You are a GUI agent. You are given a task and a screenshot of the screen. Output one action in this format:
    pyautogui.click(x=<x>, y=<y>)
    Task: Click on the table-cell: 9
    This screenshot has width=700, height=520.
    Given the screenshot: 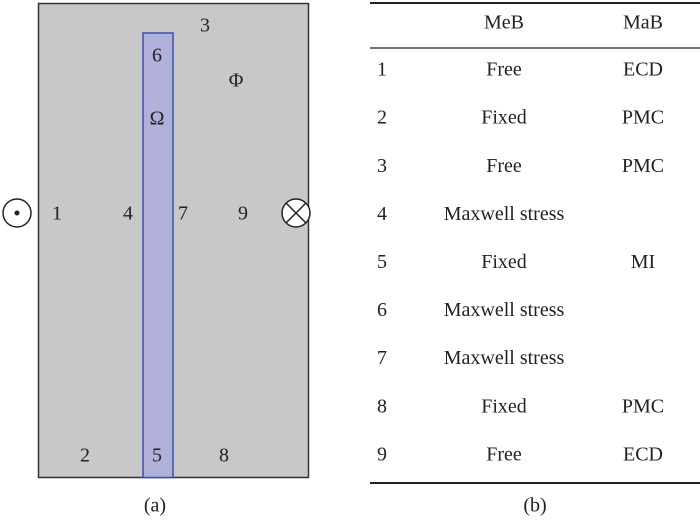 What is the action you would take?
    pyautogui.click(x=382, y=454)
    